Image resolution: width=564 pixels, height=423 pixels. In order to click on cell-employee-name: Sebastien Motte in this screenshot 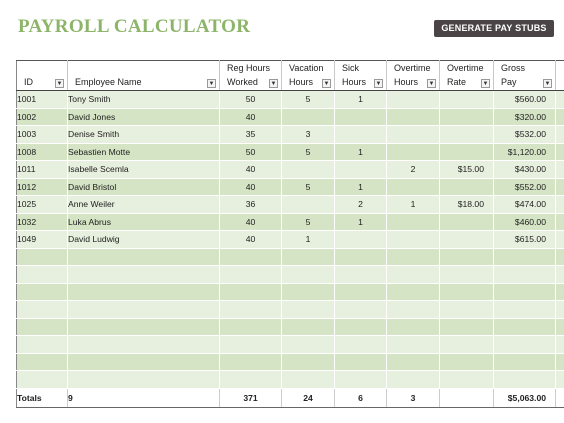, I will do `click(143, 152)`.